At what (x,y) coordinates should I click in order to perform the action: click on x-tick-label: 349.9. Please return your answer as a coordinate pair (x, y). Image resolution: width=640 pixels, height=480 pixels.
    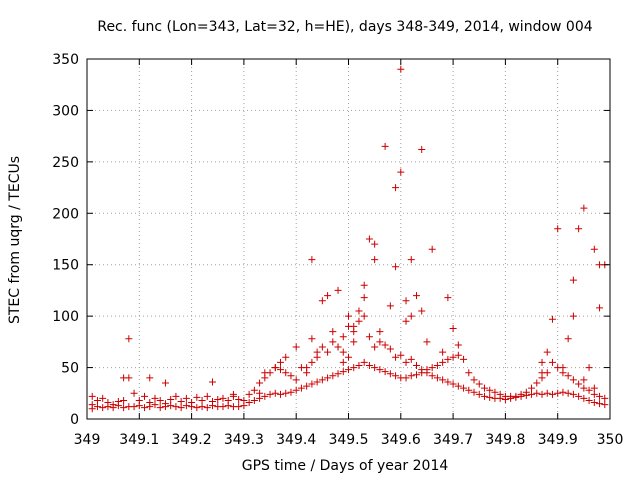
    Looking at the image, I should click on (558, 440).